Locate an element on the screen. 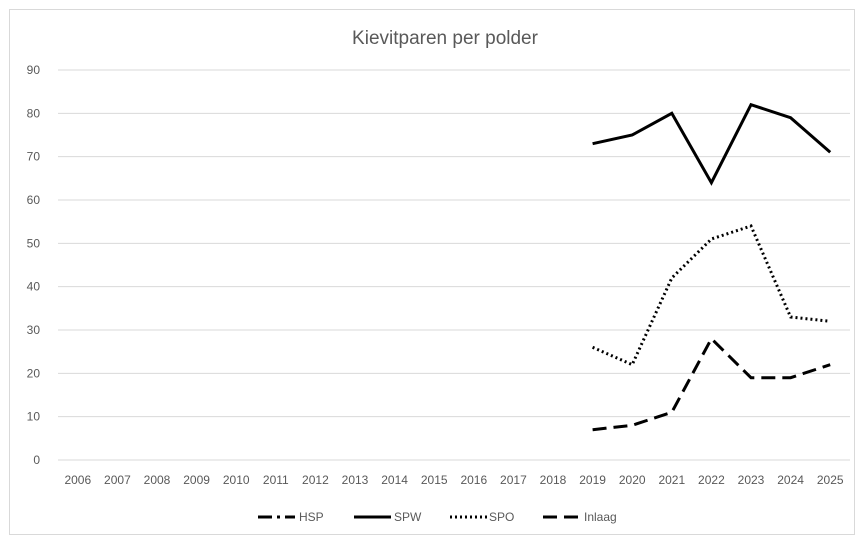 Image resolution: width=859 pixels, height=539 pixels. x-tick-label-2025: 2025 is located at coordinates (830, 480).